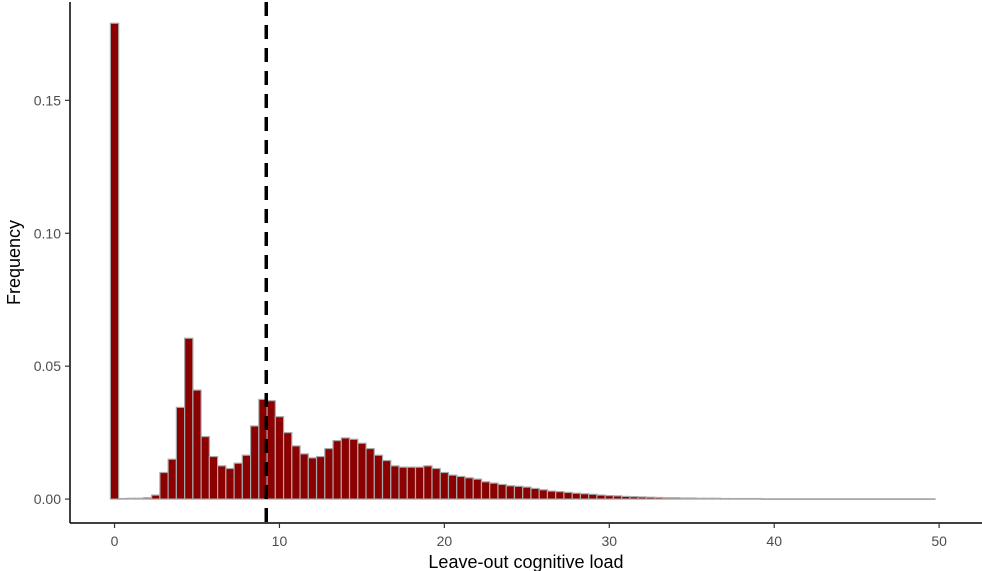 The width and height of the screenshot is (982, 571). Describe the element at coordinates (525, 561) in the screenshot. I see `x-axis-title: Leave-out cognitive load` at that location.